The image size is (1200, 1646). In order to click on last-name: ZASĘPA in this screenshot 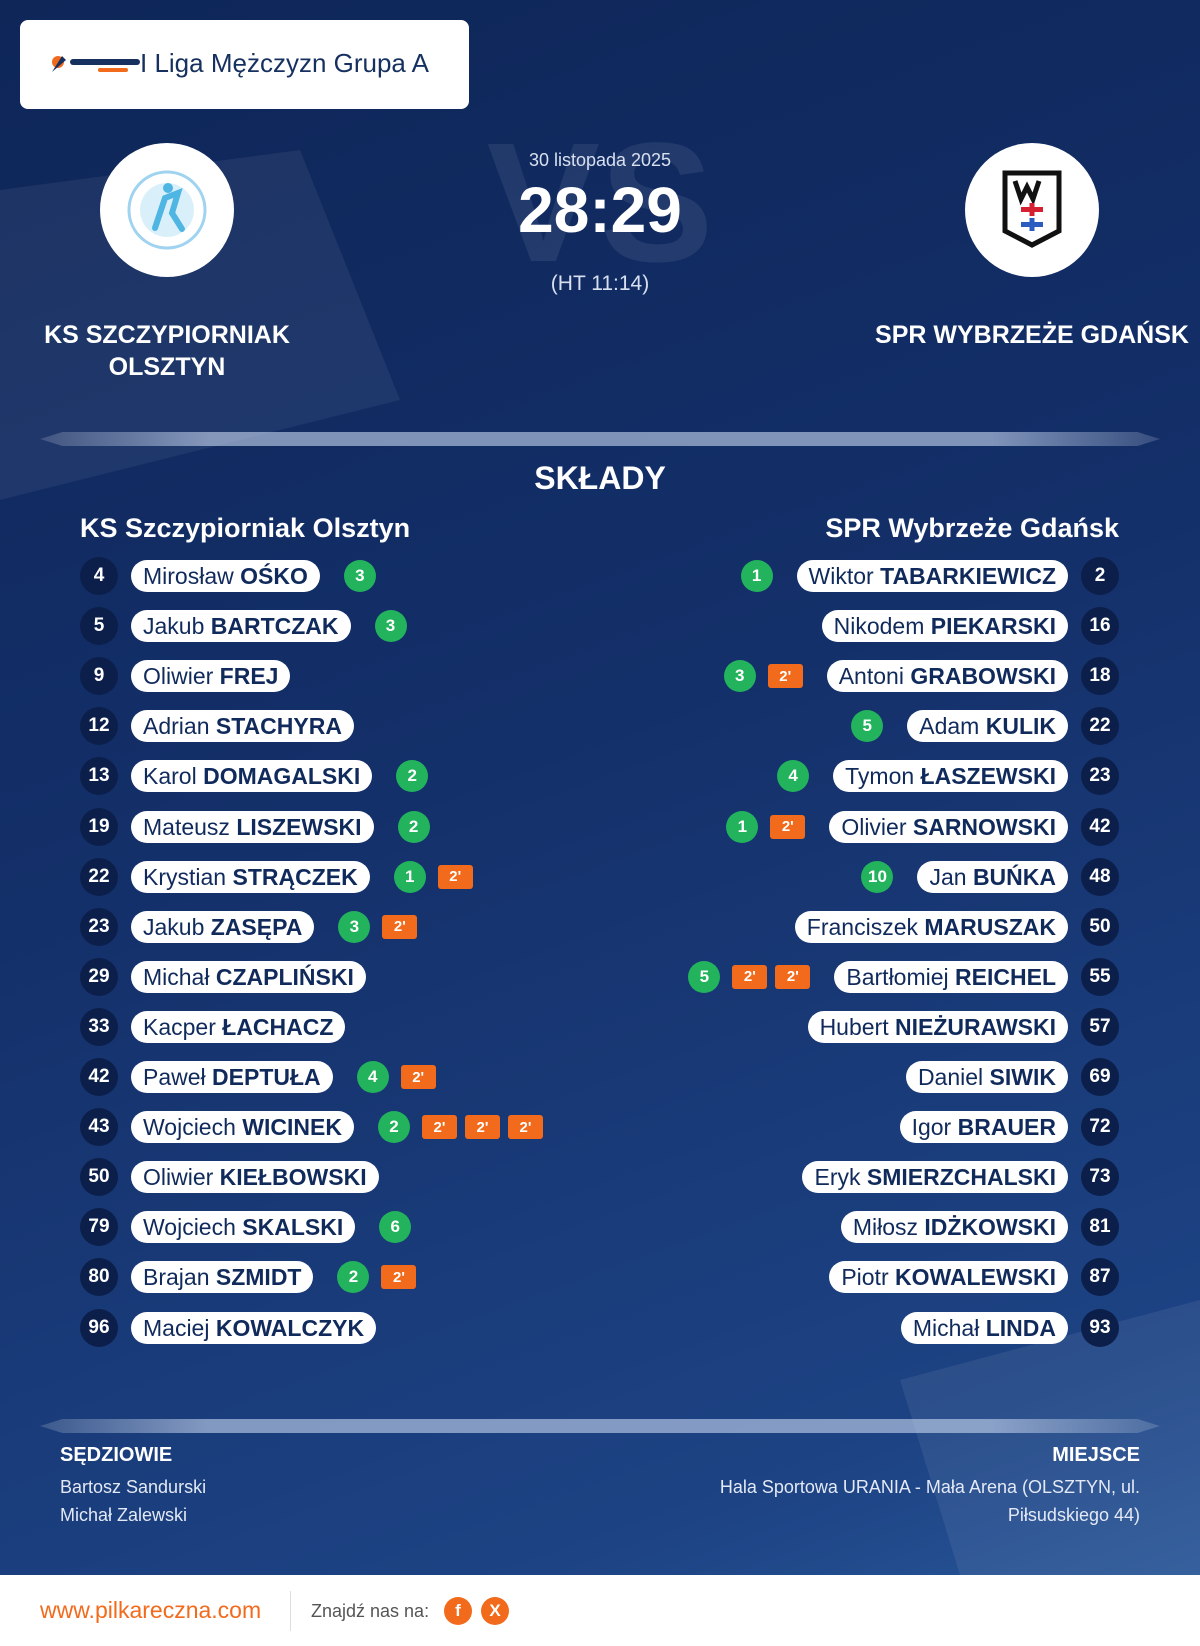, I will do `click(256, 926)`.